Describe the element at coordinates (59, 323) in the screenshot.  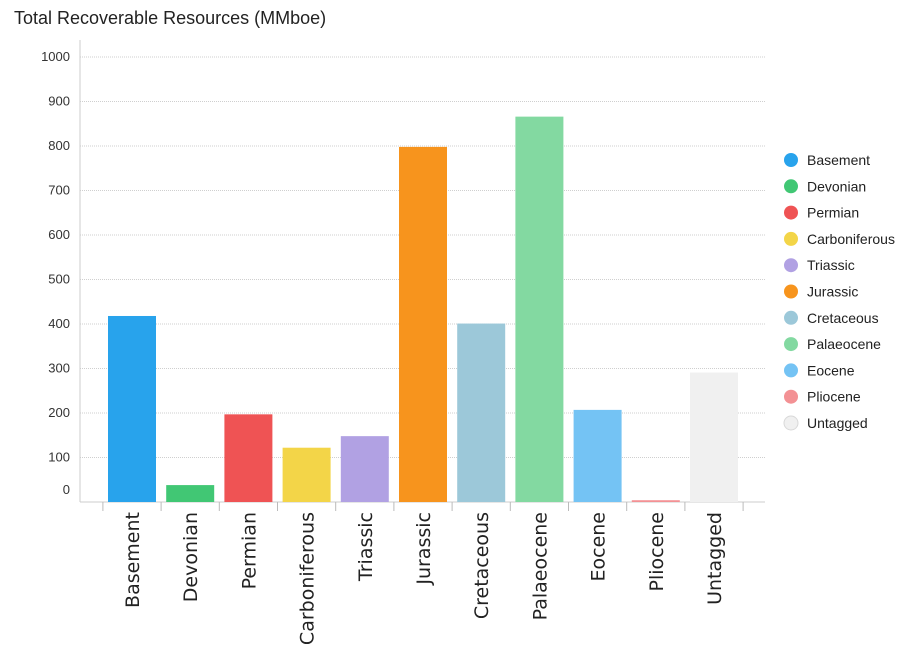
I see `y-tick-label: 400` at that location.